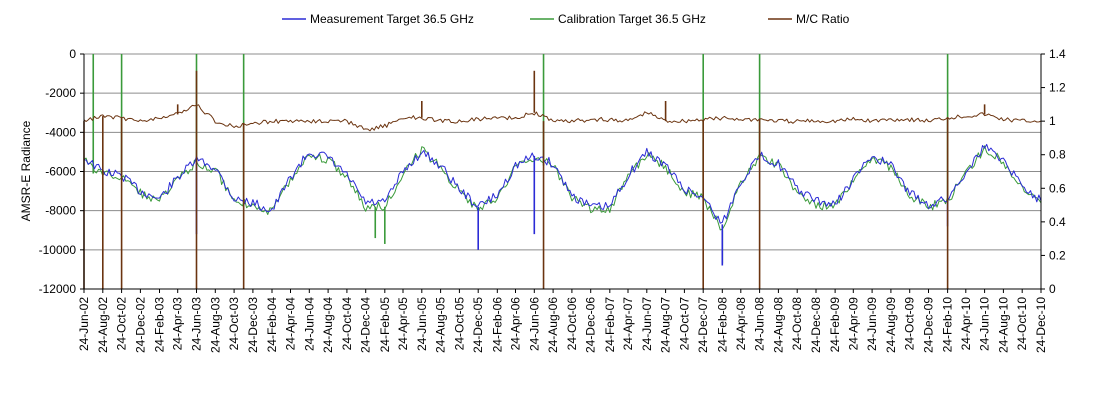  Describe the element at coordinates (215, 325) in the screenshot. I see `x-tick-label: 24-Aug-03` at that location.